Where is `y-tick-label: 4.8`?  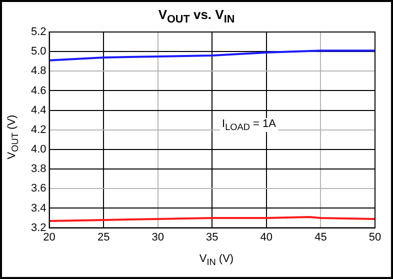 y-tick-label: 4.8 is located at coordinates (38, 71).